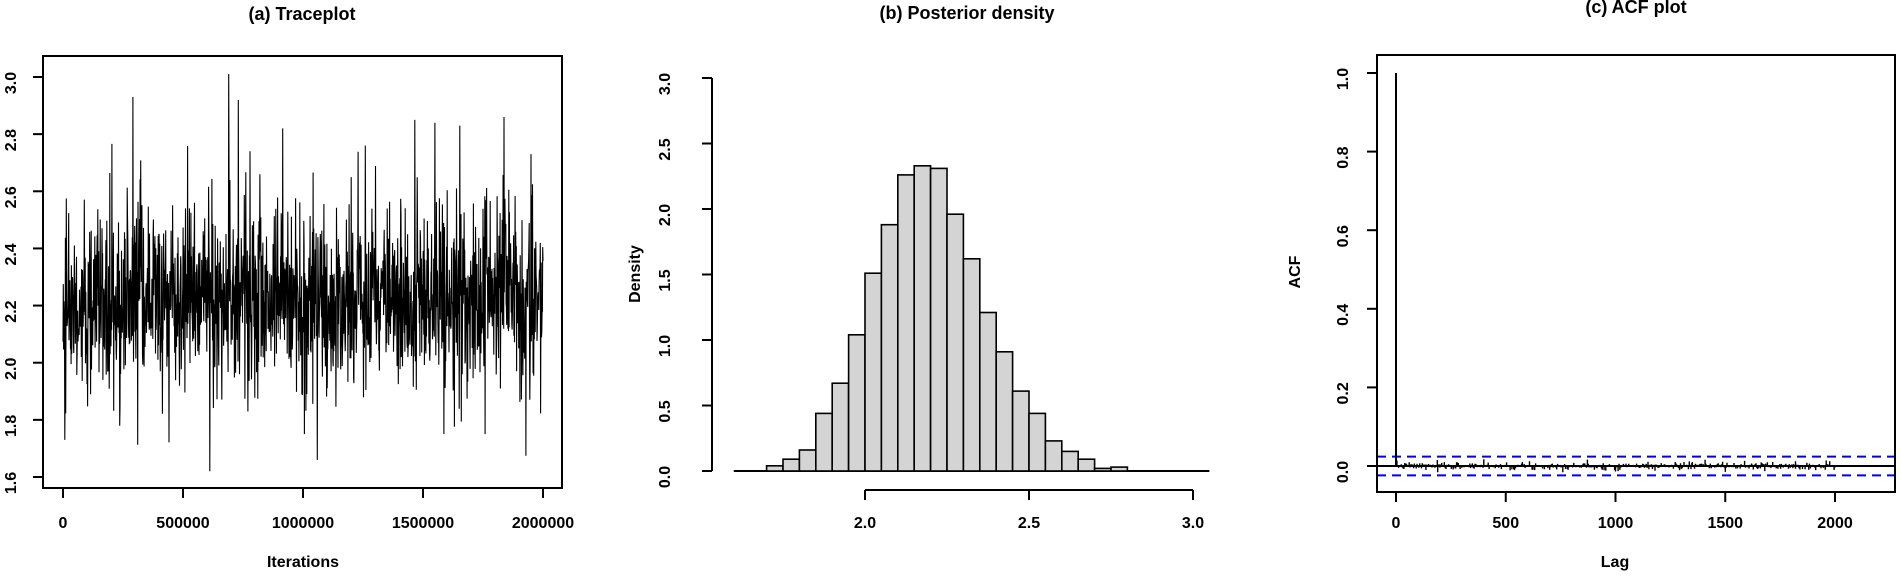 This screenshot has width=1901, height=576. What do you see at coordinates (665, 84) in the screenshot?
I see `density-ytick-label: 3.0` at bounding box center [665, 84].